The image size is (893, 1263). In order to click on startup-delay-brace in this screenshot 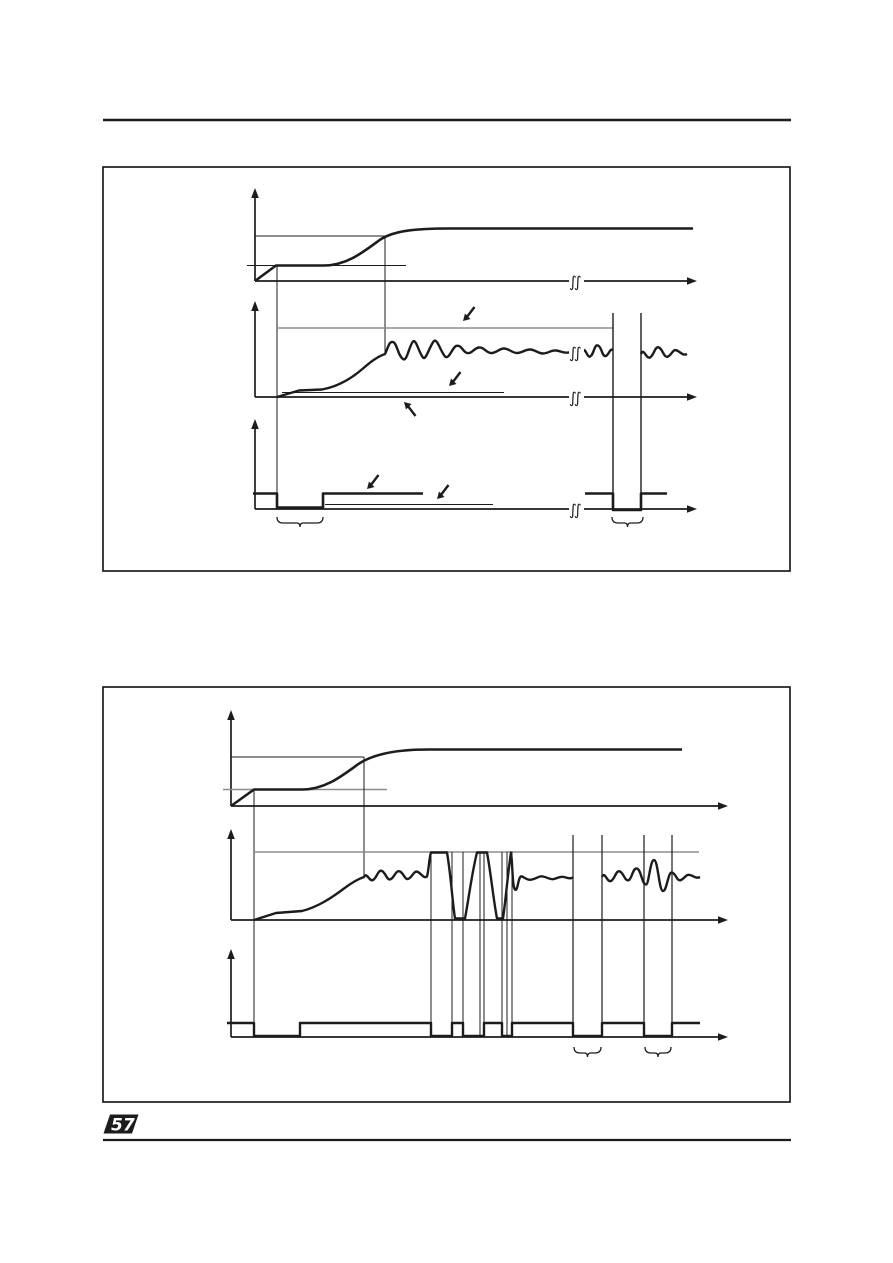, I will do `click(300, 522)`.